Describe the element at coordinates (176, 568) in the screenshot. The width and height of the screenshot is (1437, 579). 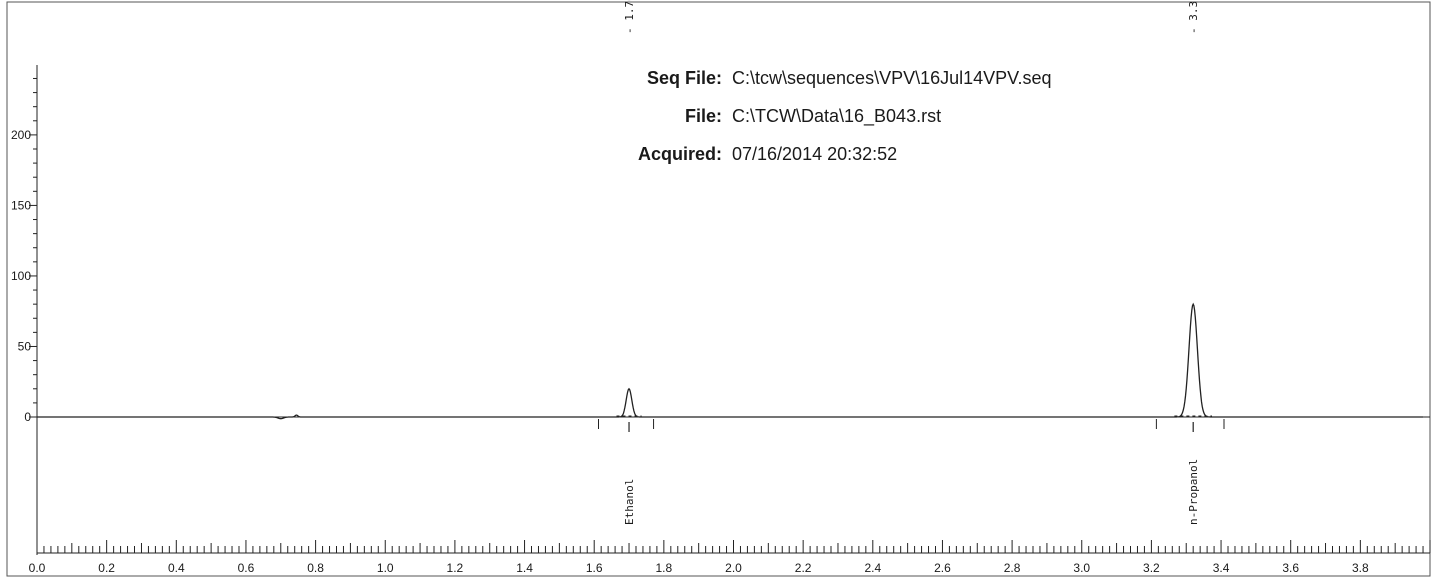
I see `x-tick-label: 0.4` at that location.